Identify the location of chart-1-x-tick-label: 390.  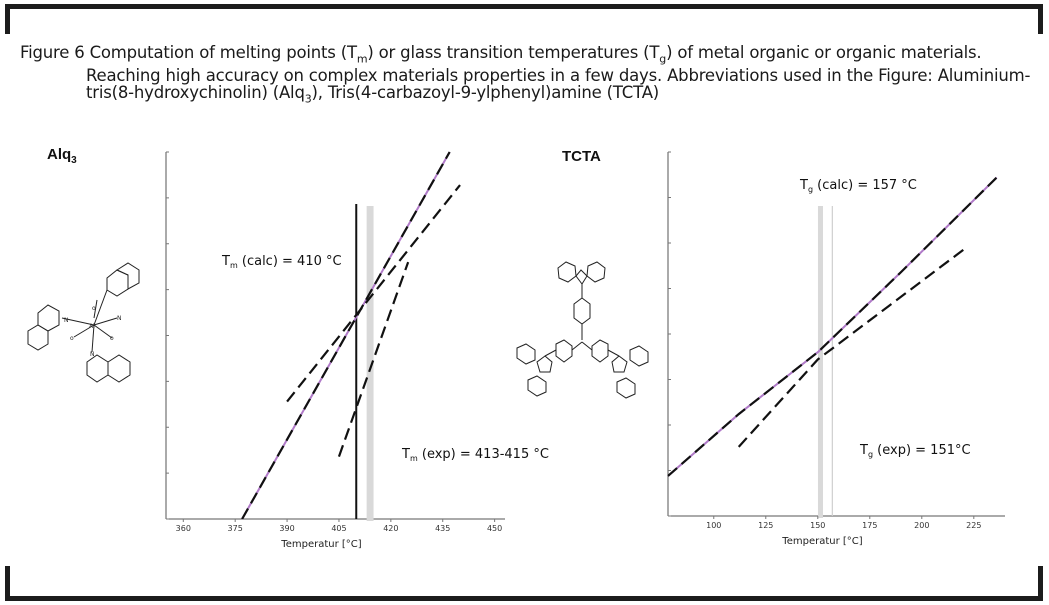
(286, 528).